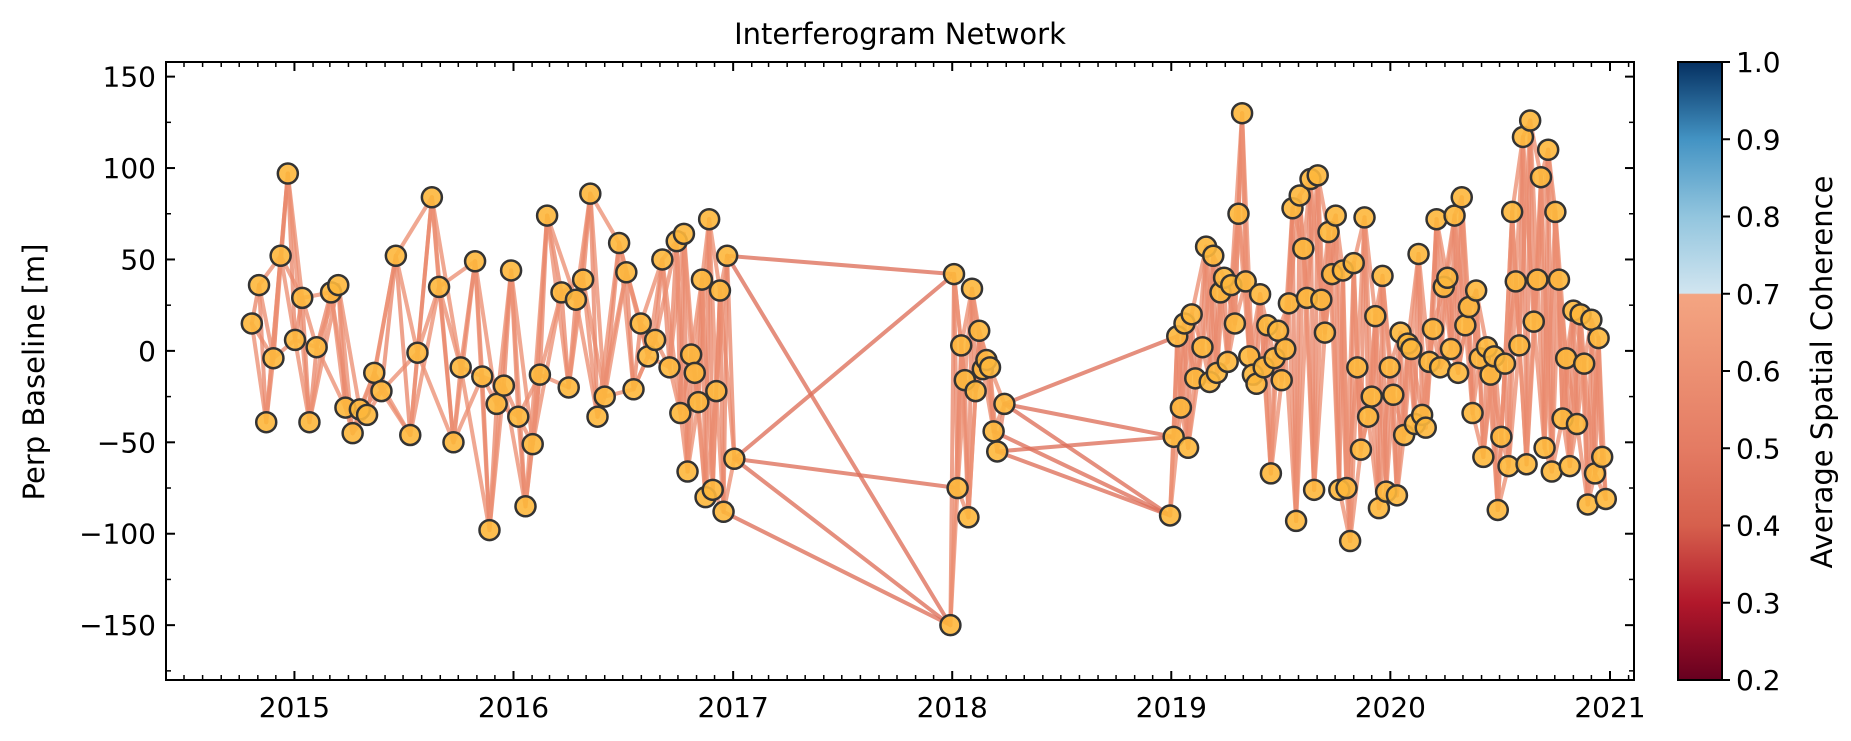  I want to click on y-tick-label: 100, so click(129, 168).